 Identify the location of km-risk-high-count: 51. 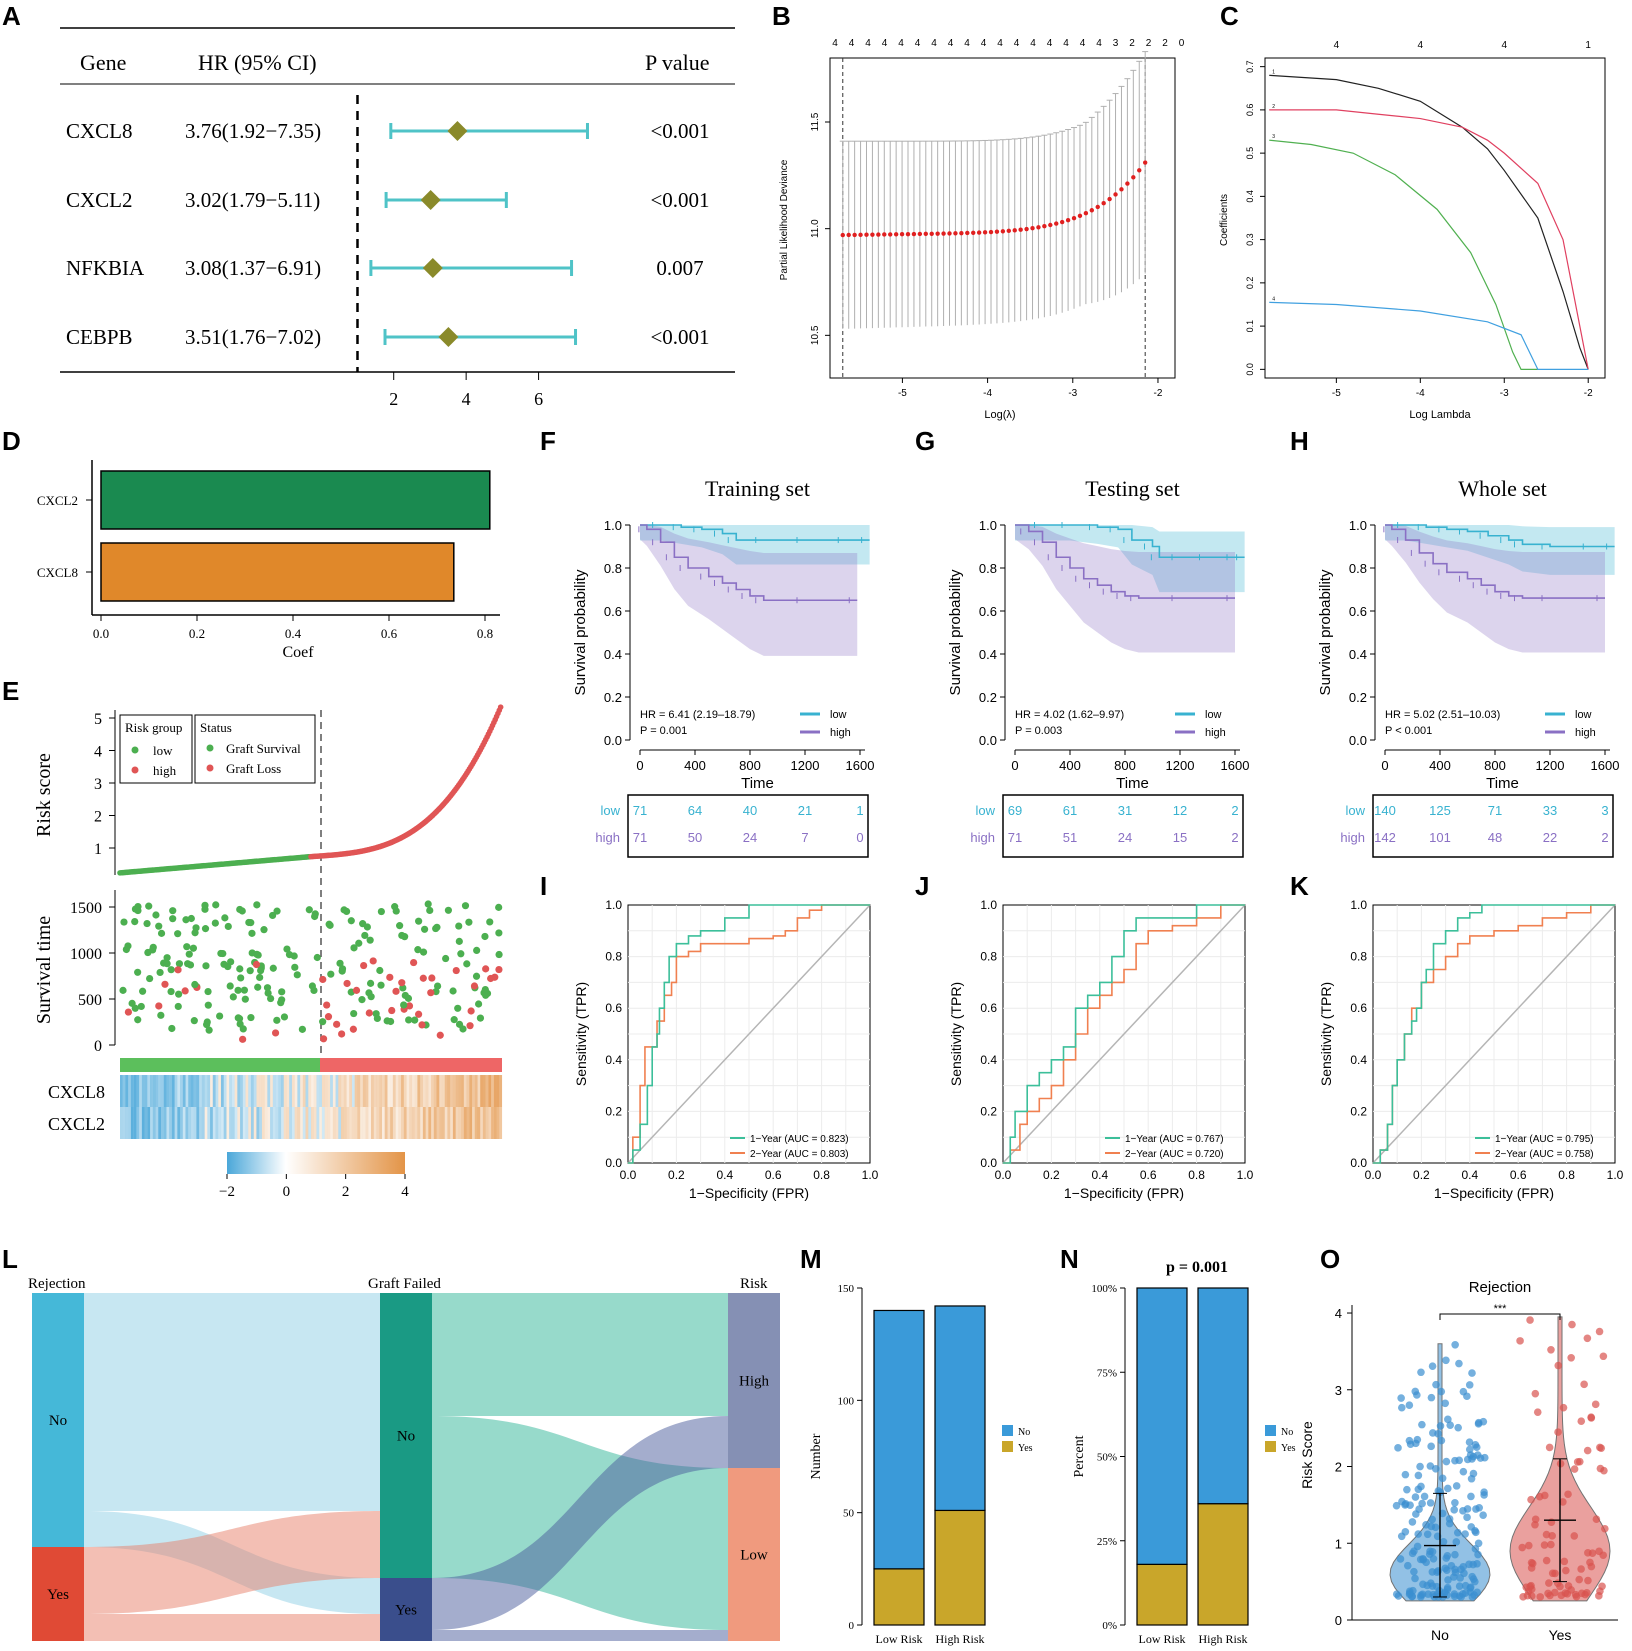
(1070, 837).